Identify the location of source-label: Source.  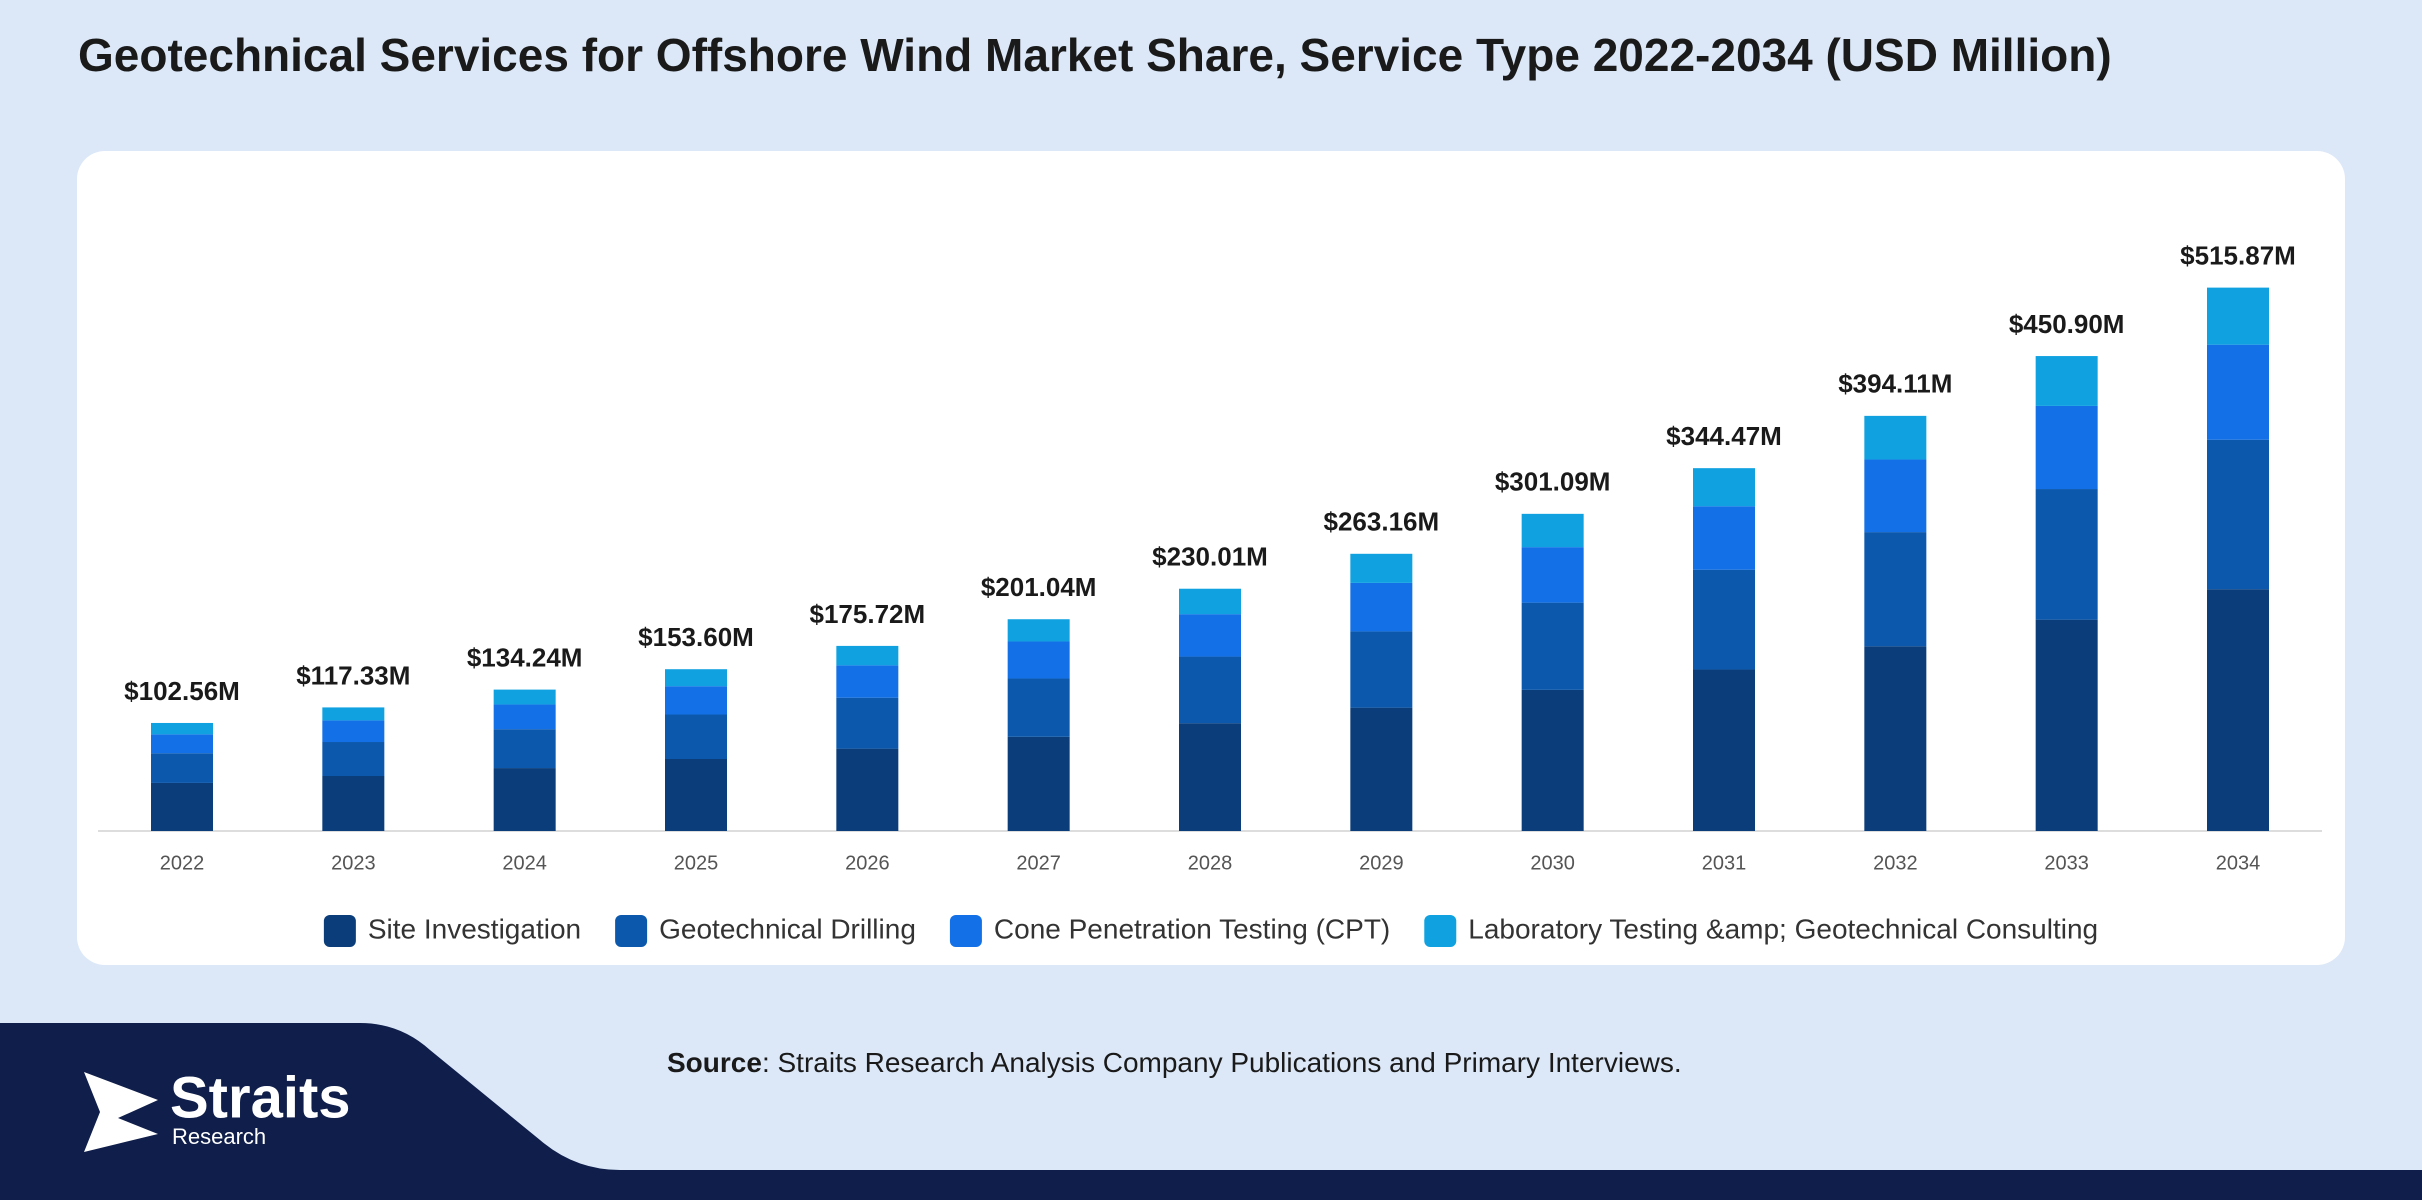
(714, 1062).